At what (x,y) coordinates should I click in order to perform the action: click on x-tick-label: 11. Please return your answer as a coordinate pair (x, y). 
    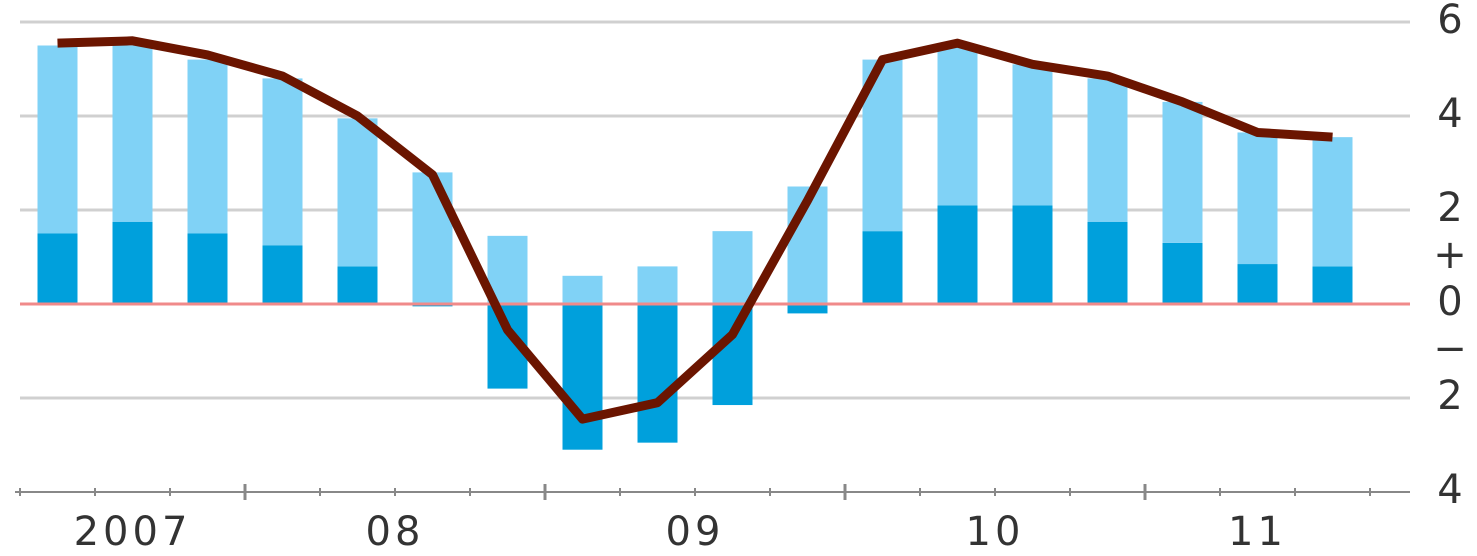
    Looking at the image, I should click on (1257, 532).